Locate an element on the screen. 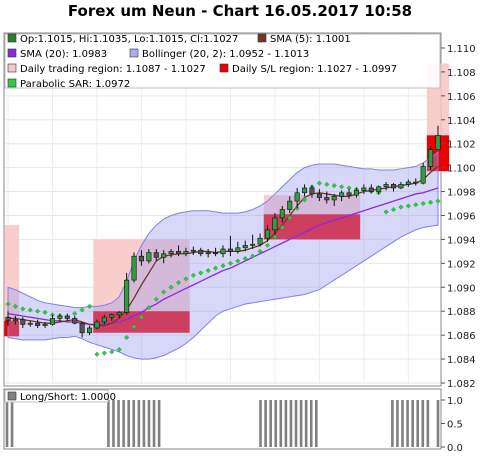 The width and height of the screenshot is (480, 457). y-tick-label: 1.106 is located at coordinates (461, 97).